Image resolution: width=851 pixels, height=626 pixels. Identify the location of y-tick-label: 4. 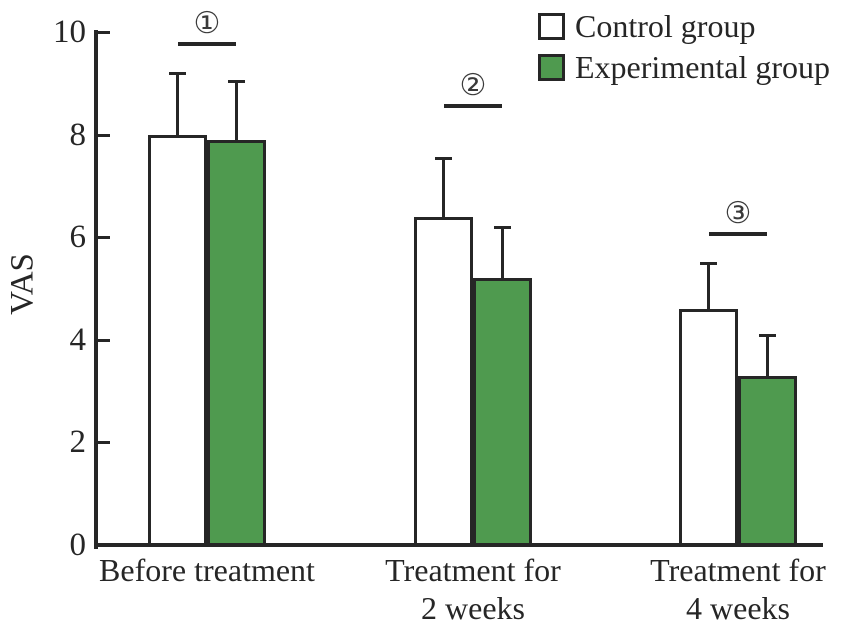
(78, 339).